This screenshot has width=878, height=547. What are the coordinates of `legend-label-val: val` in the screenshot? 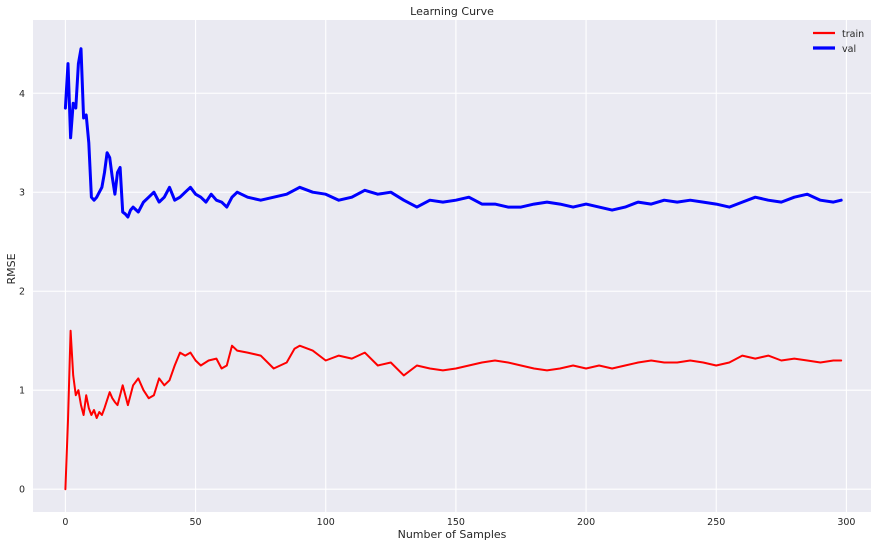 It's located at (849, 49).